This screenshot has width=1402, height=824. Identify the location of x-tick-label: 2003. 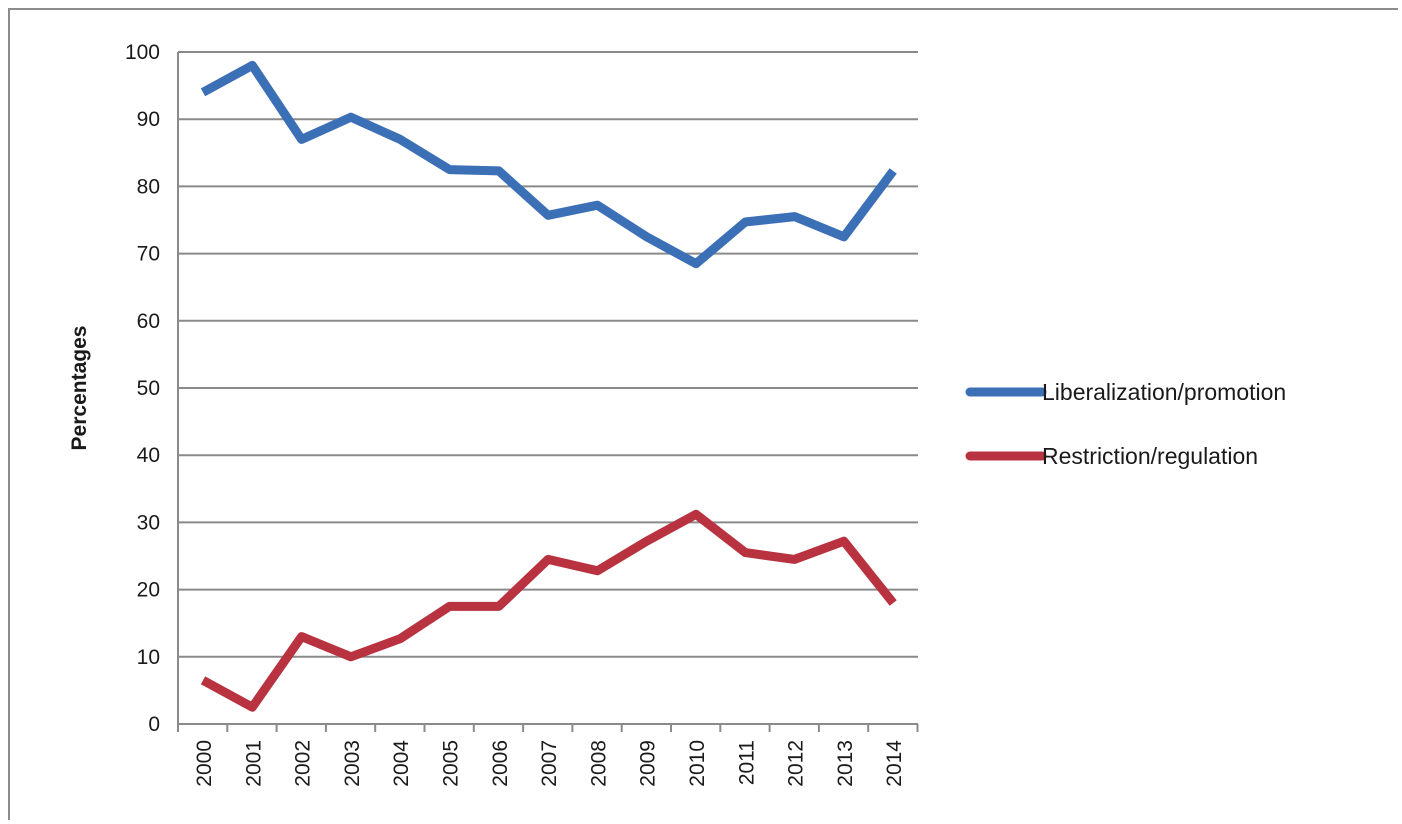
(352, 763).